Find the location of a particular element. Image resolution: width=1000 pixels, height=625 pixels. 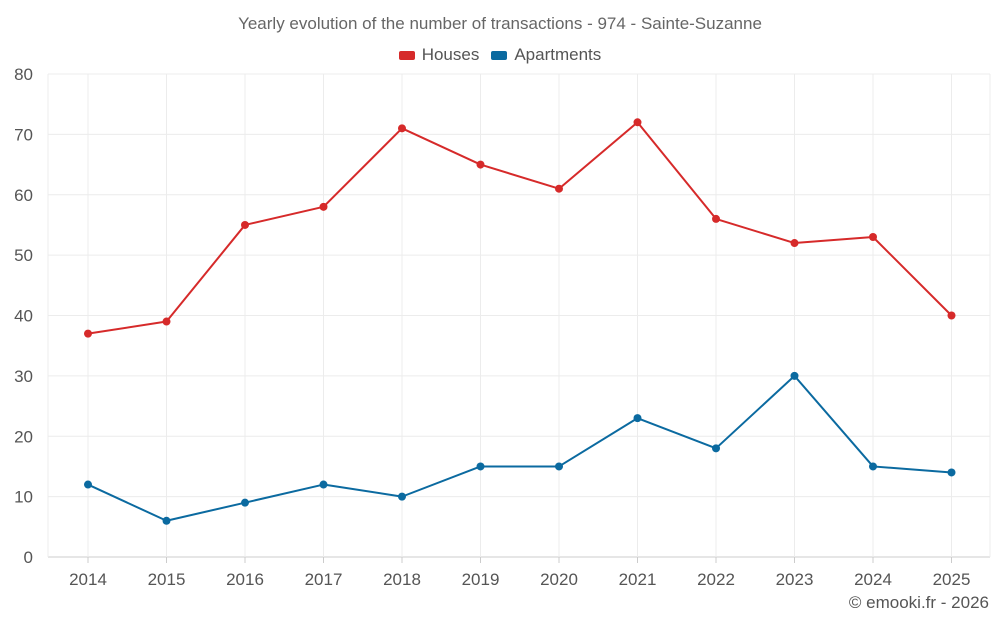

legend-swatch-apartments is located at coordinates (499, 55).